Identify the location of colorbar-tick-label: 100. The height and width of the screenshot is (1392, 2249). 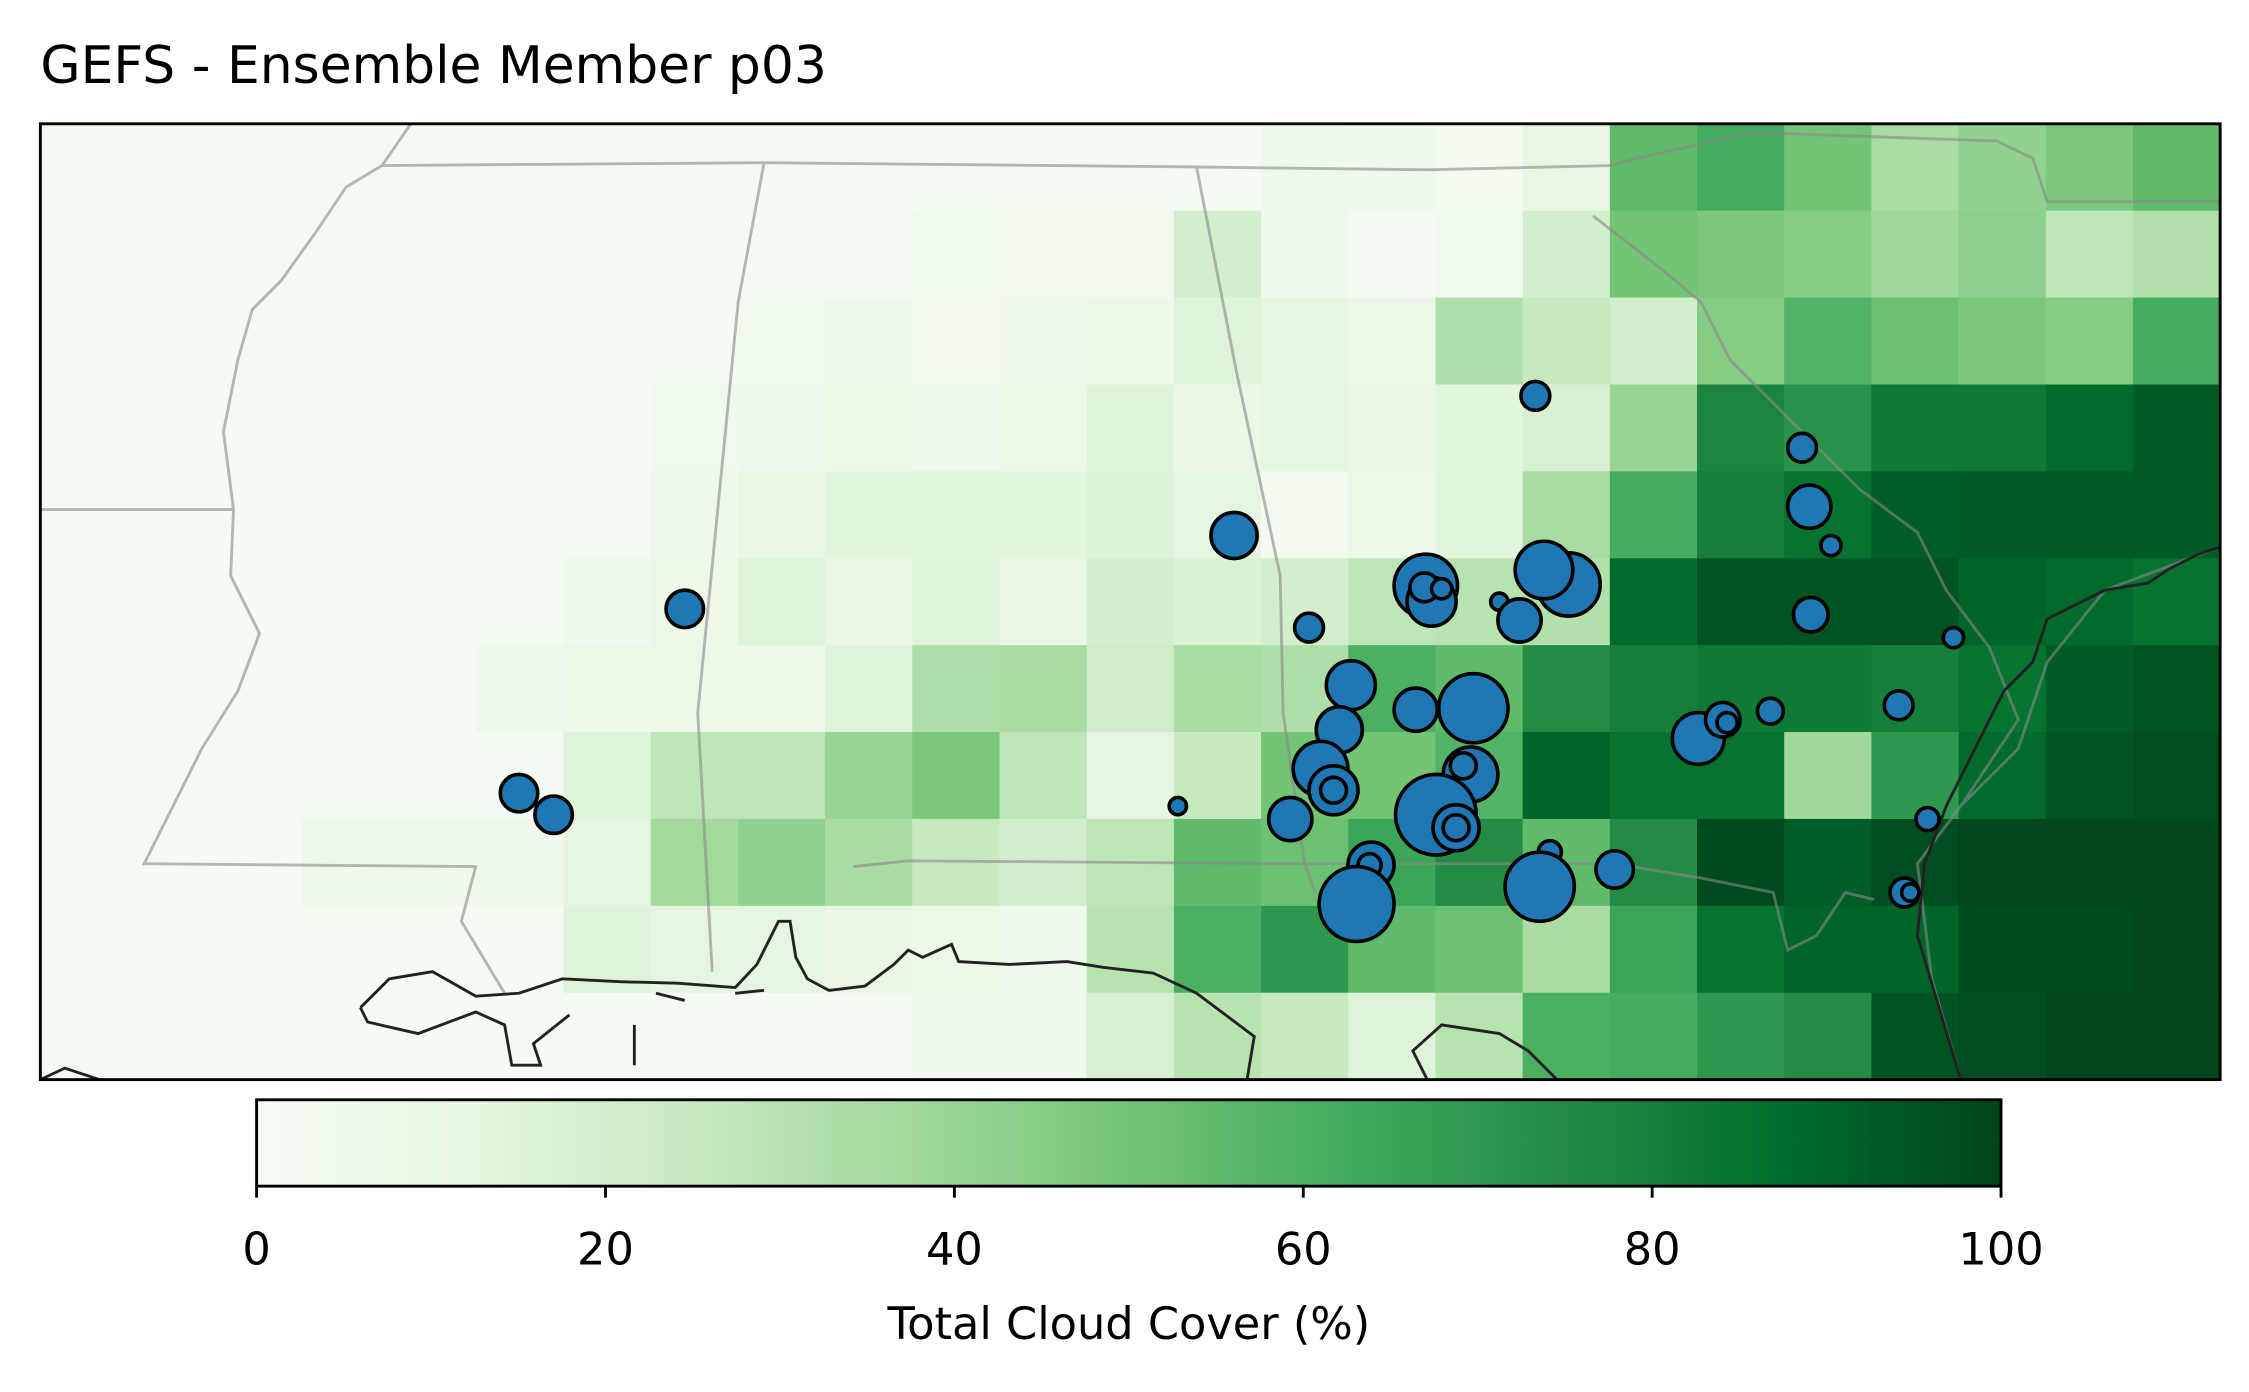
(2000, 1249).